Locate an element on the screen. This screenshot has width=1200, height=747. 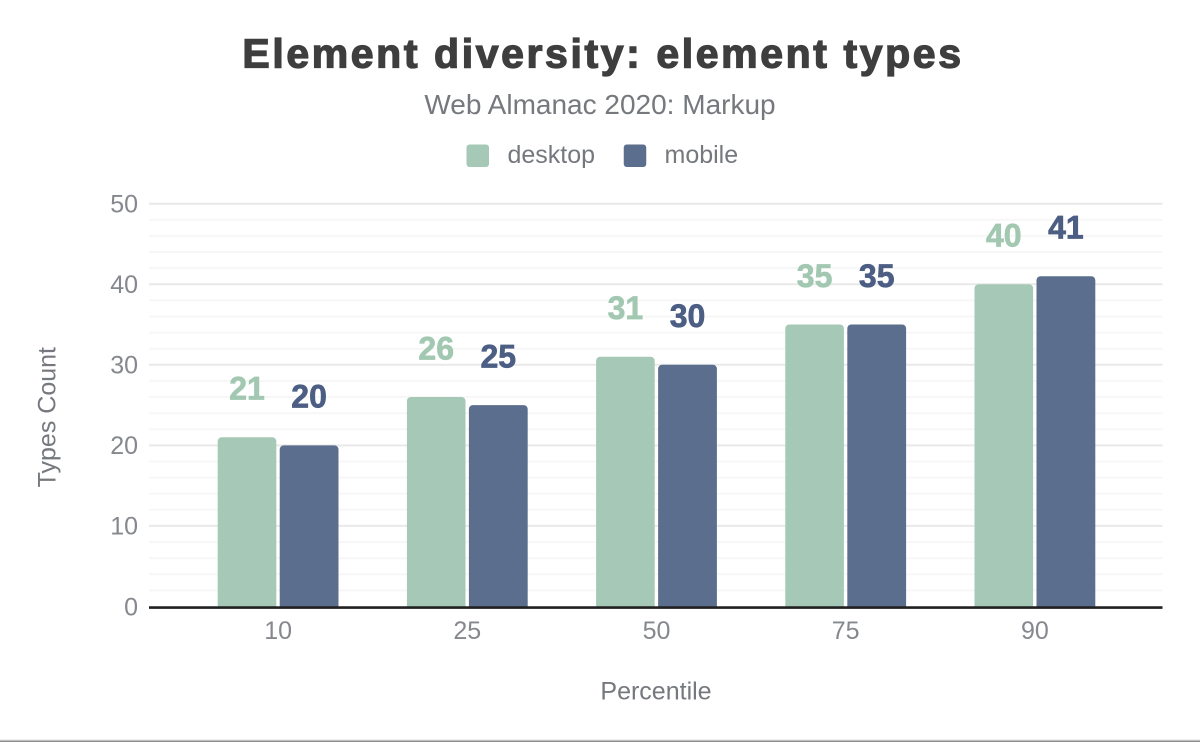
svg-text: 21 is located at coordinates (247, 389).